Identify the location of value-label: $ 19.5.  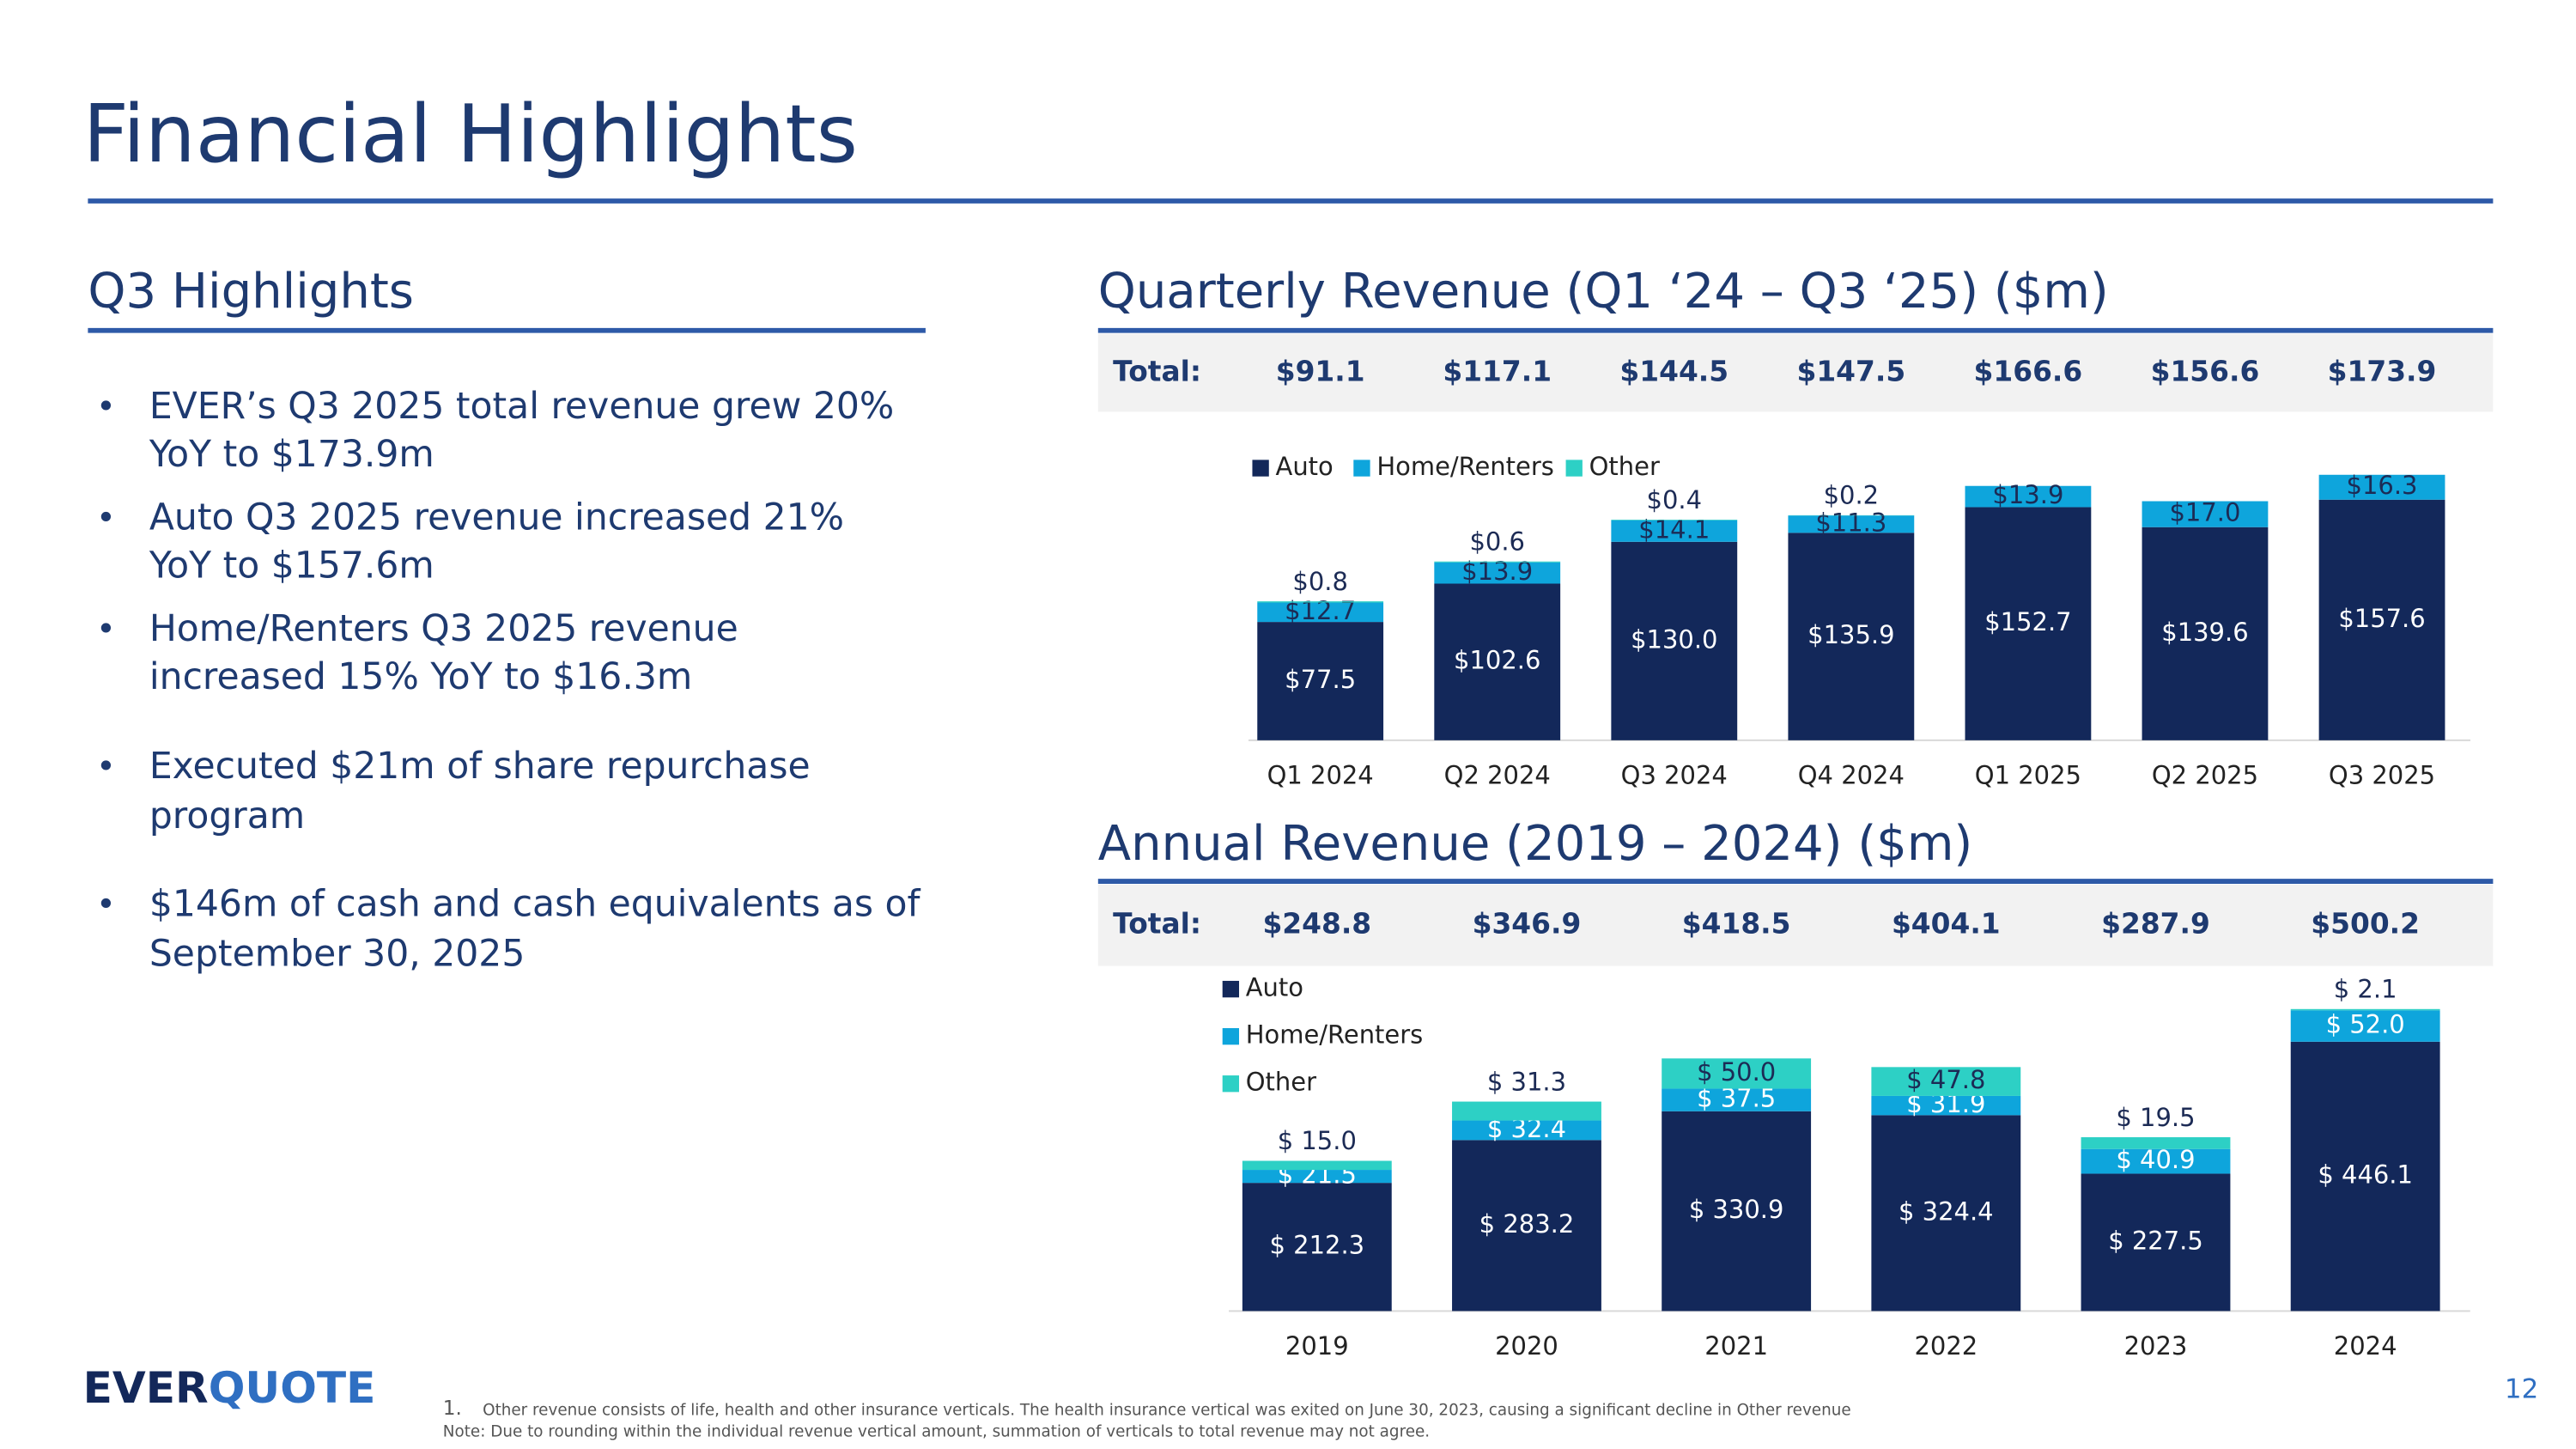
(2156, 1117).